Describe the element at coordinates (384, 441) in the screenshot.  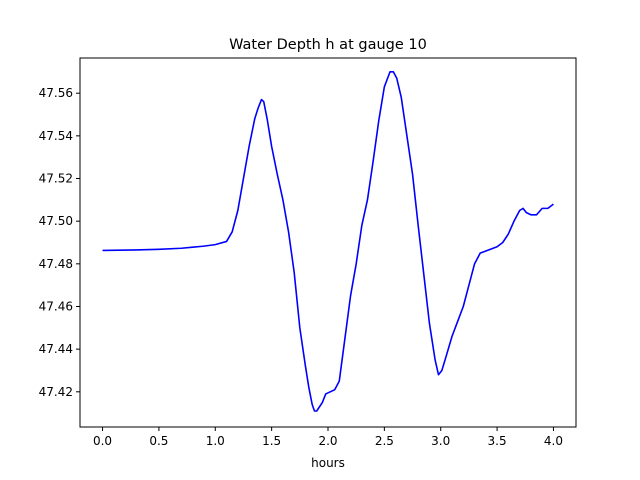
I see `x-tick-label: 2.5` at that location.